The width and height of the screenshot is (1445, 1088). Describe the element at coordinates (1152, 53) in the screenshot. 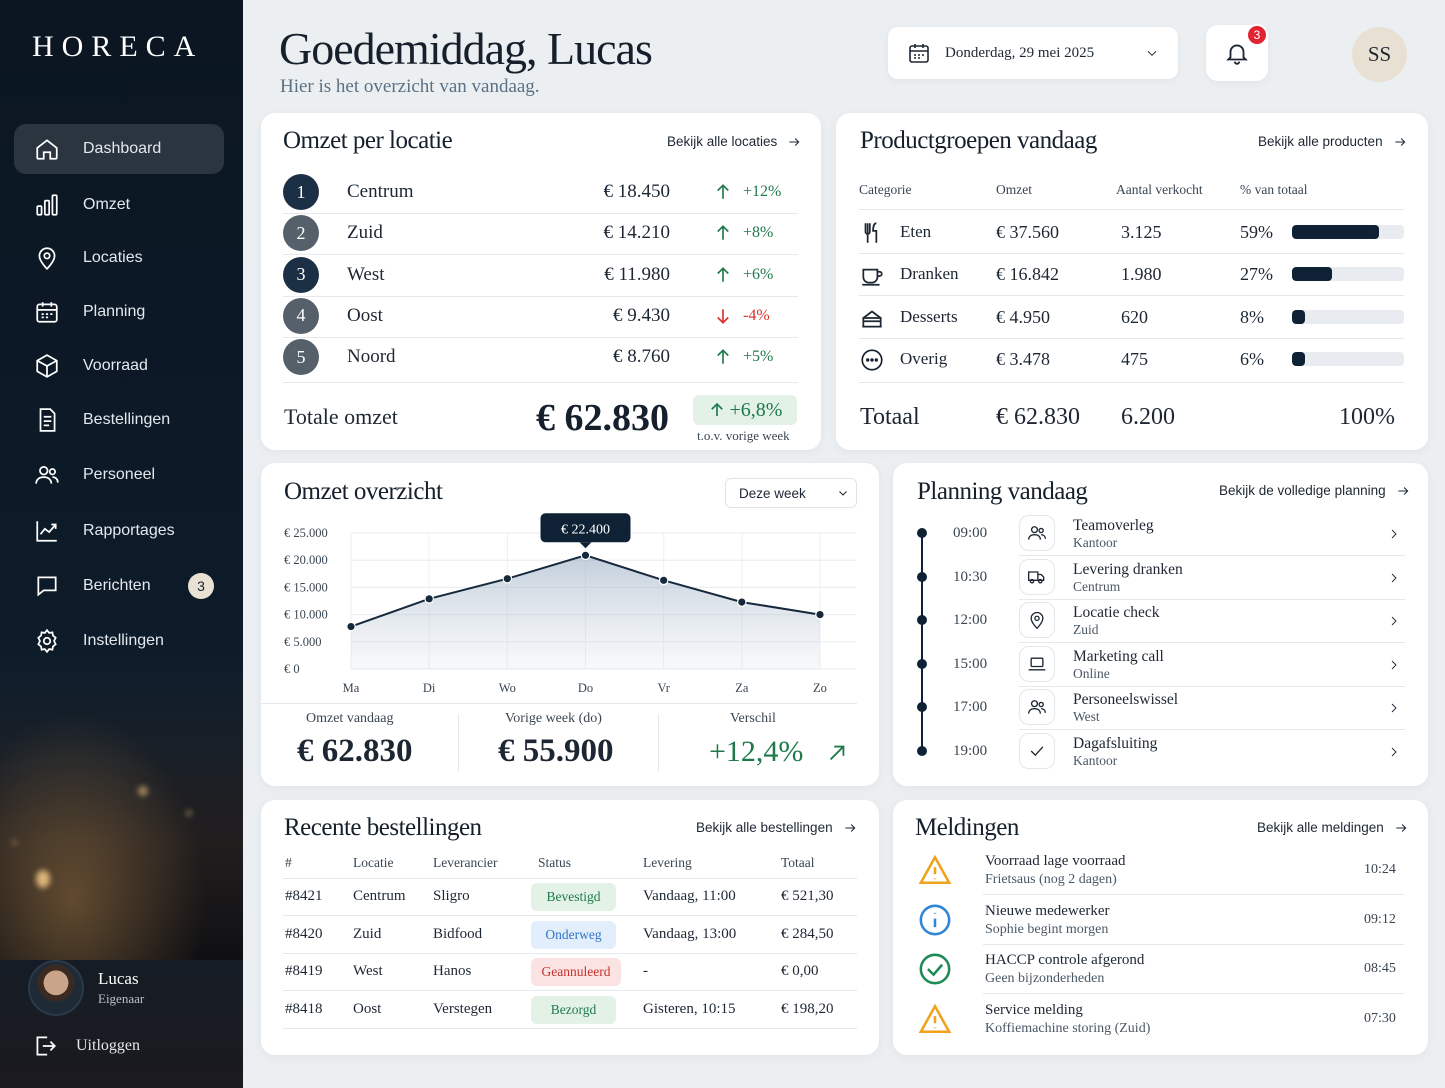

I see `chevron-down-icon` at that location.